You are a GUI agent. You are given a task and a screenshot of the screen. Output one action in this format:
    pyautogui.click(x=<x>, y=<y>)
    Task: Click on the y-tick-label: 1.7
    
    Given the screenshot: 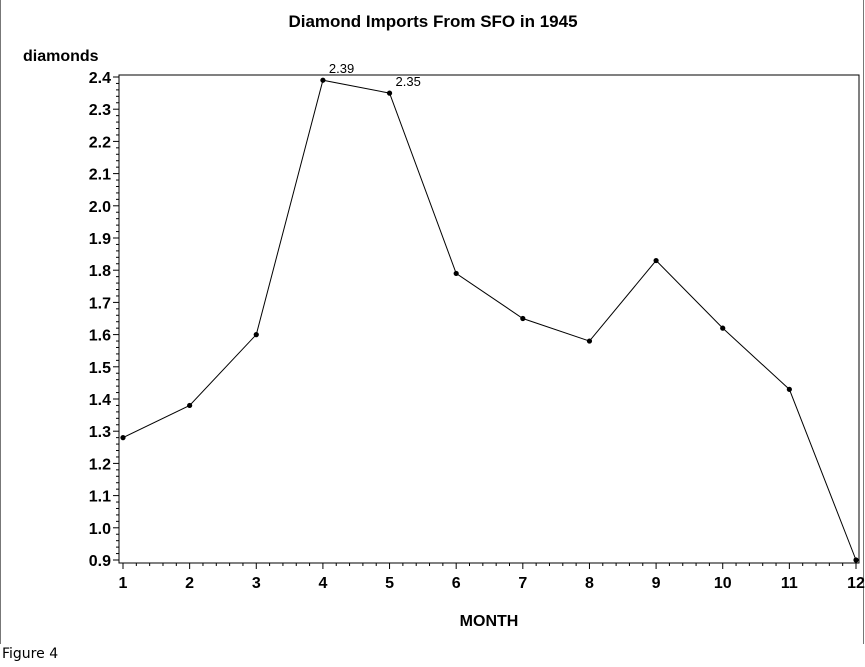 What is the action you would take?
    pyautogui.click(x=100, y=303)
    